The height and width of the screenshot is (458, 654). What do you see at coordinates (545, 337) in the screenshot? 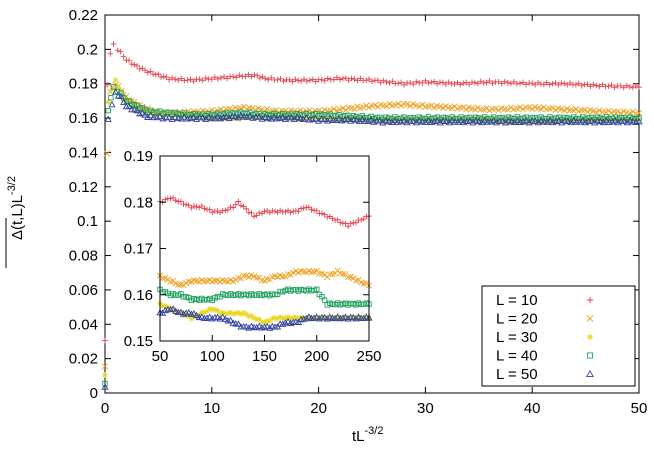
I see `legend: L = 10 L = 20L = 30 L = 40L = 50` at bounding box center [545, 337].